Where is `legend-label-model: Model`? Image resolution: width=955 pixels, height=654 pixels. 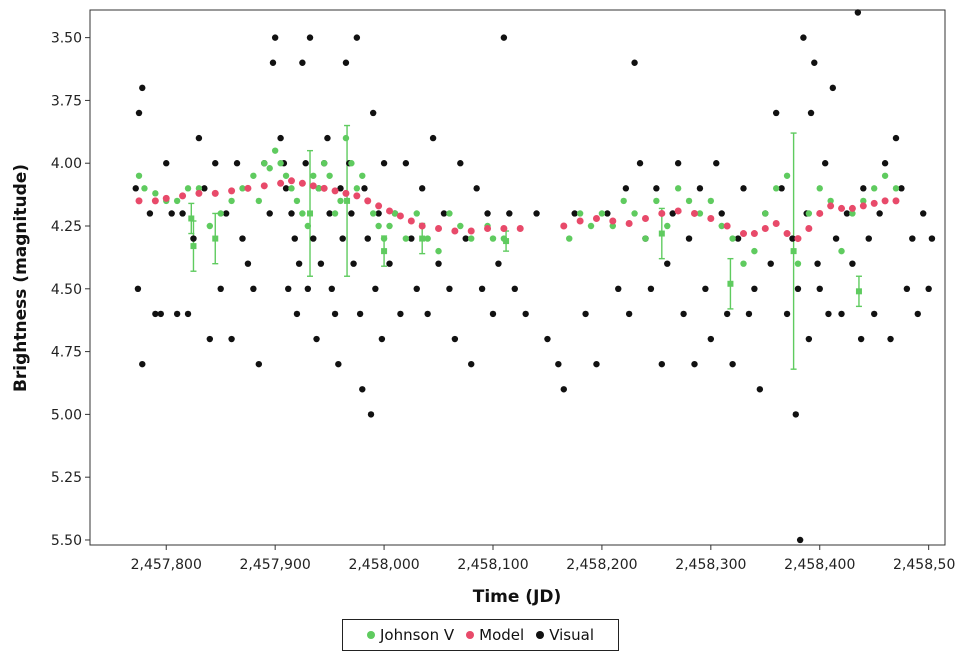 legend-label-model: Model is located at coordinates (502, 635).